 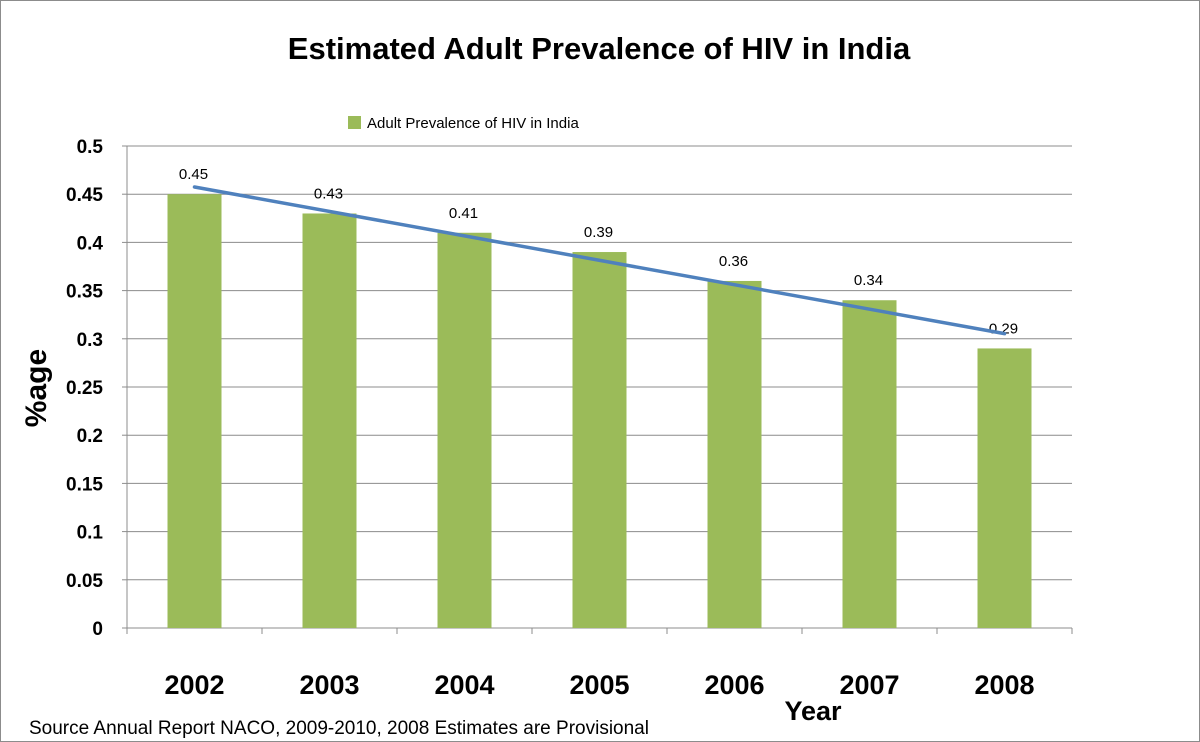 What do you see at coordinates (193, 174) in the screenshot?
I see `data-label: 0.45` at bounding box center [193, 174].